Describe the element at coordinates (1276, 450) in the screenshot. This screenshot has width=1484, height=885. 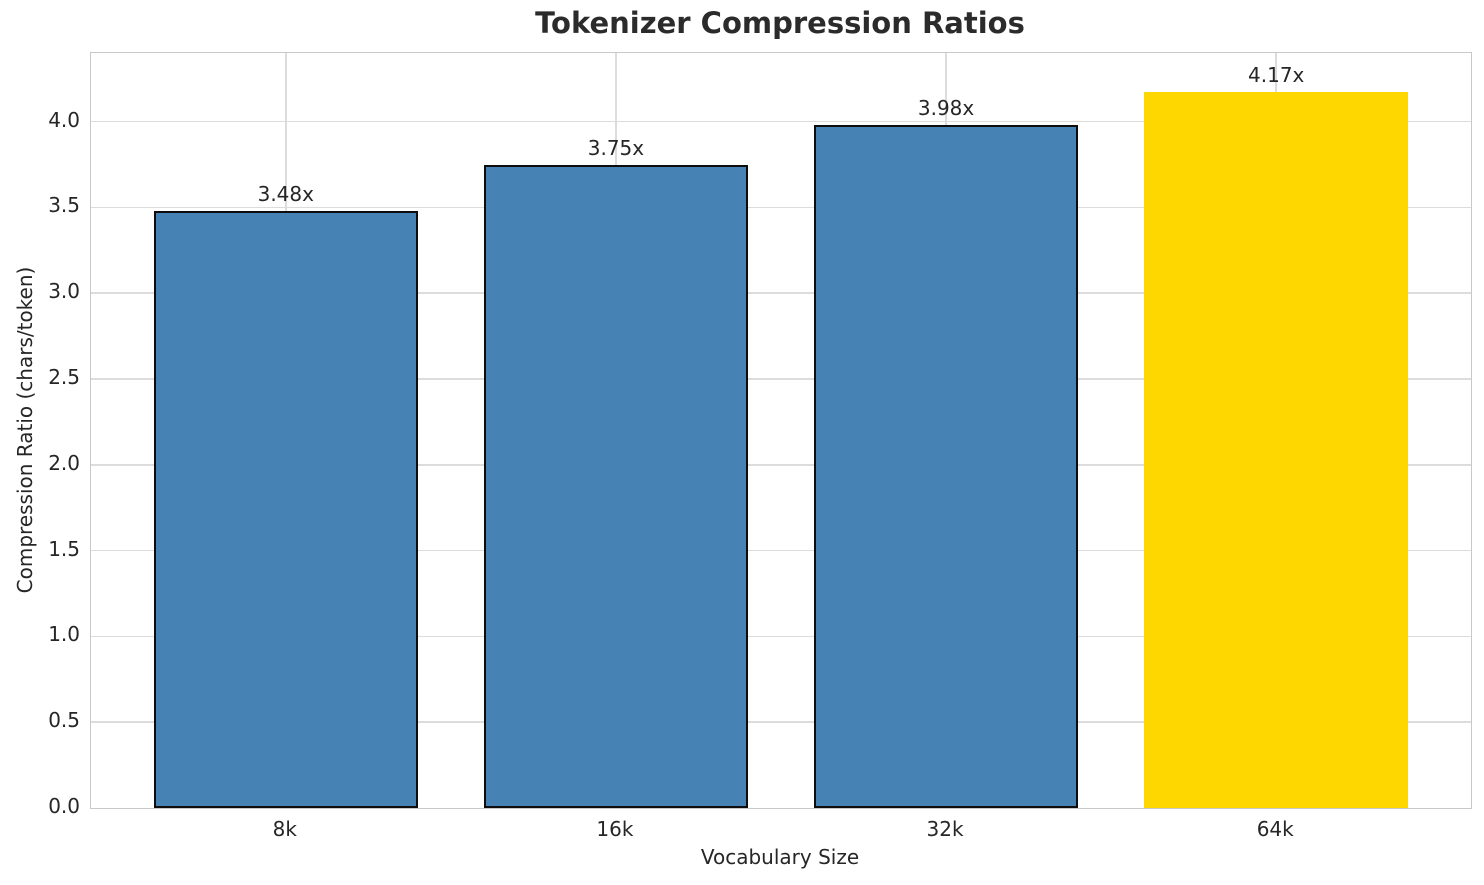
I see `bar-64k` at that location.